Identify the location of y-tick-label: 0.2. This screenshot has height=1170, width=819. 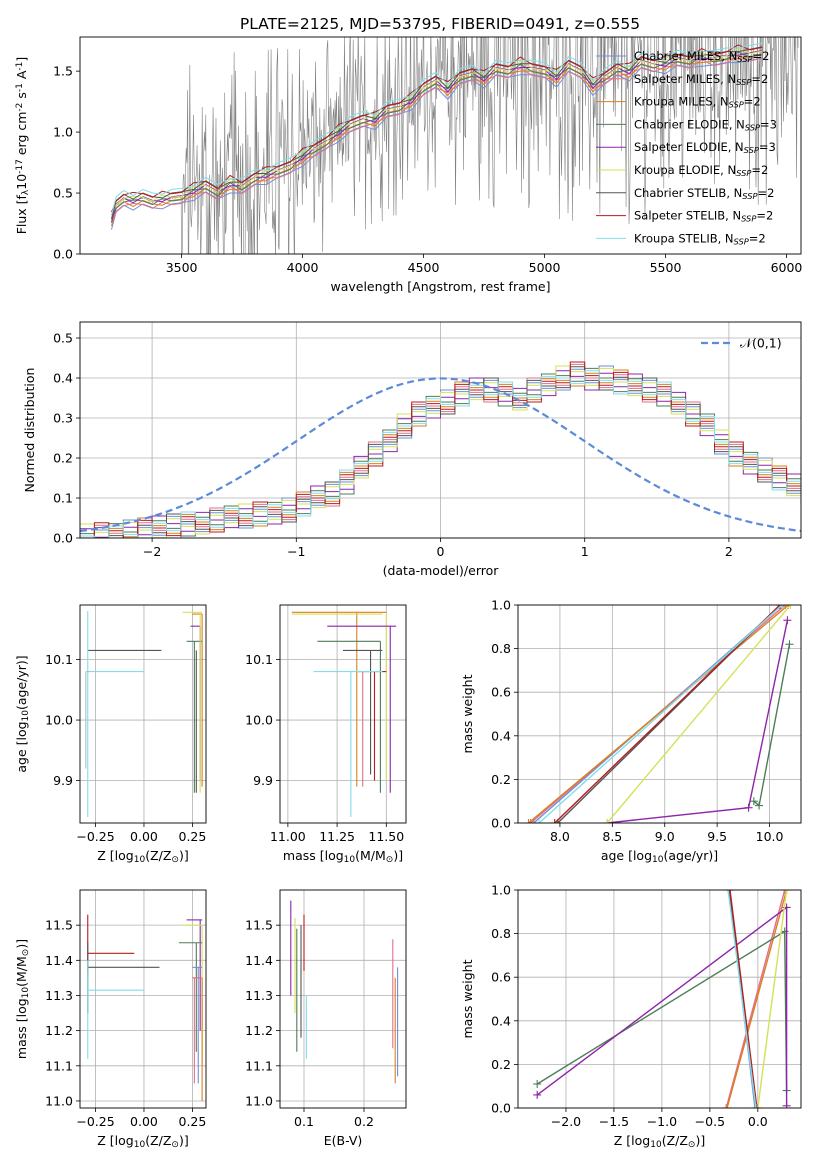
(63, 458).